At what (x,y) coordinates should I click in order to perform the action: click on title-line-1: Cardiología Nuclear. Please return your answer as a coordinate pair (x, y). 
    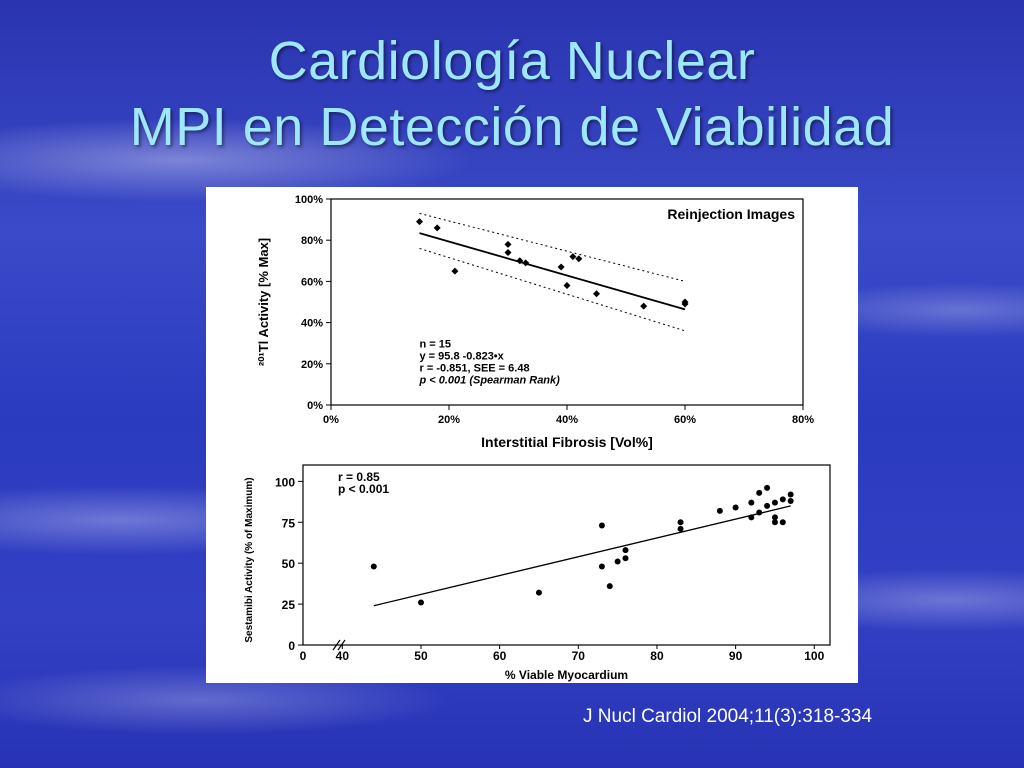
    Looking at the image, I should click on (512, 61).